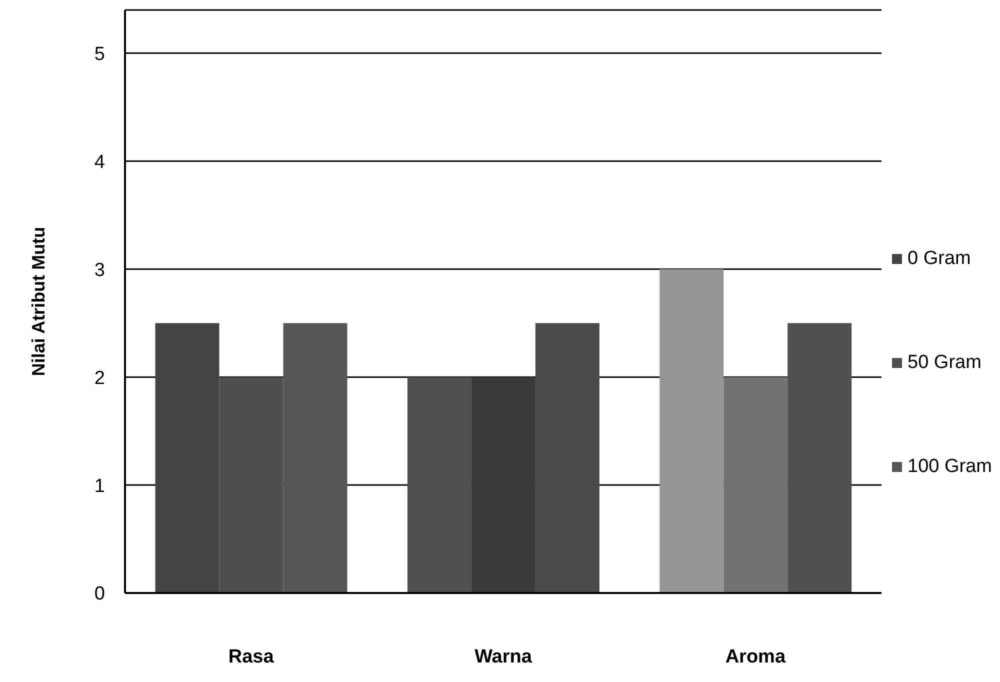 Image resolution: width=1000 pixels, height=682 pixels. I want to click on y-axis-title: Nilai Atribut Mutu, so click(38, 301).